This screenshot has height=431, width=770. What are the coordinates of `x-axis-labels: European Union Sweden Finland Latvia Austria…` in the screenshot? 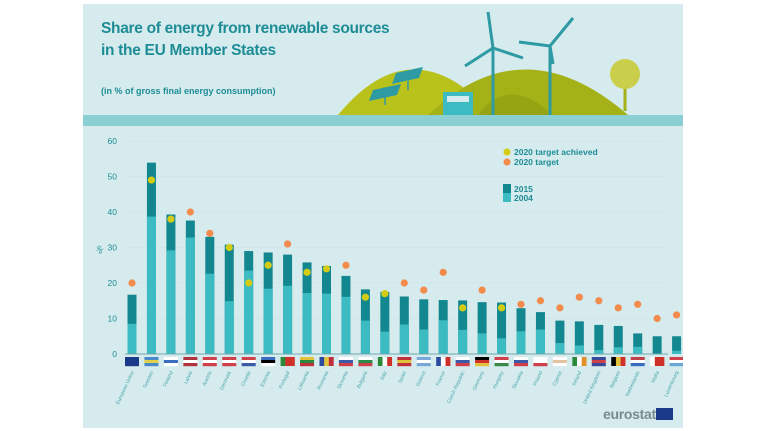 It's located at (397, 388).